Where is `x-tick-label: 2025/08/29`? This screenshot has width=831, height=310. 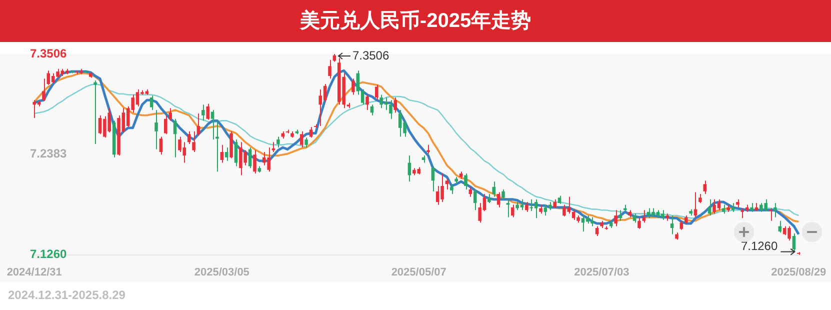
x-tick-label: 2025/08/29 is located at coordinates (798, 272).